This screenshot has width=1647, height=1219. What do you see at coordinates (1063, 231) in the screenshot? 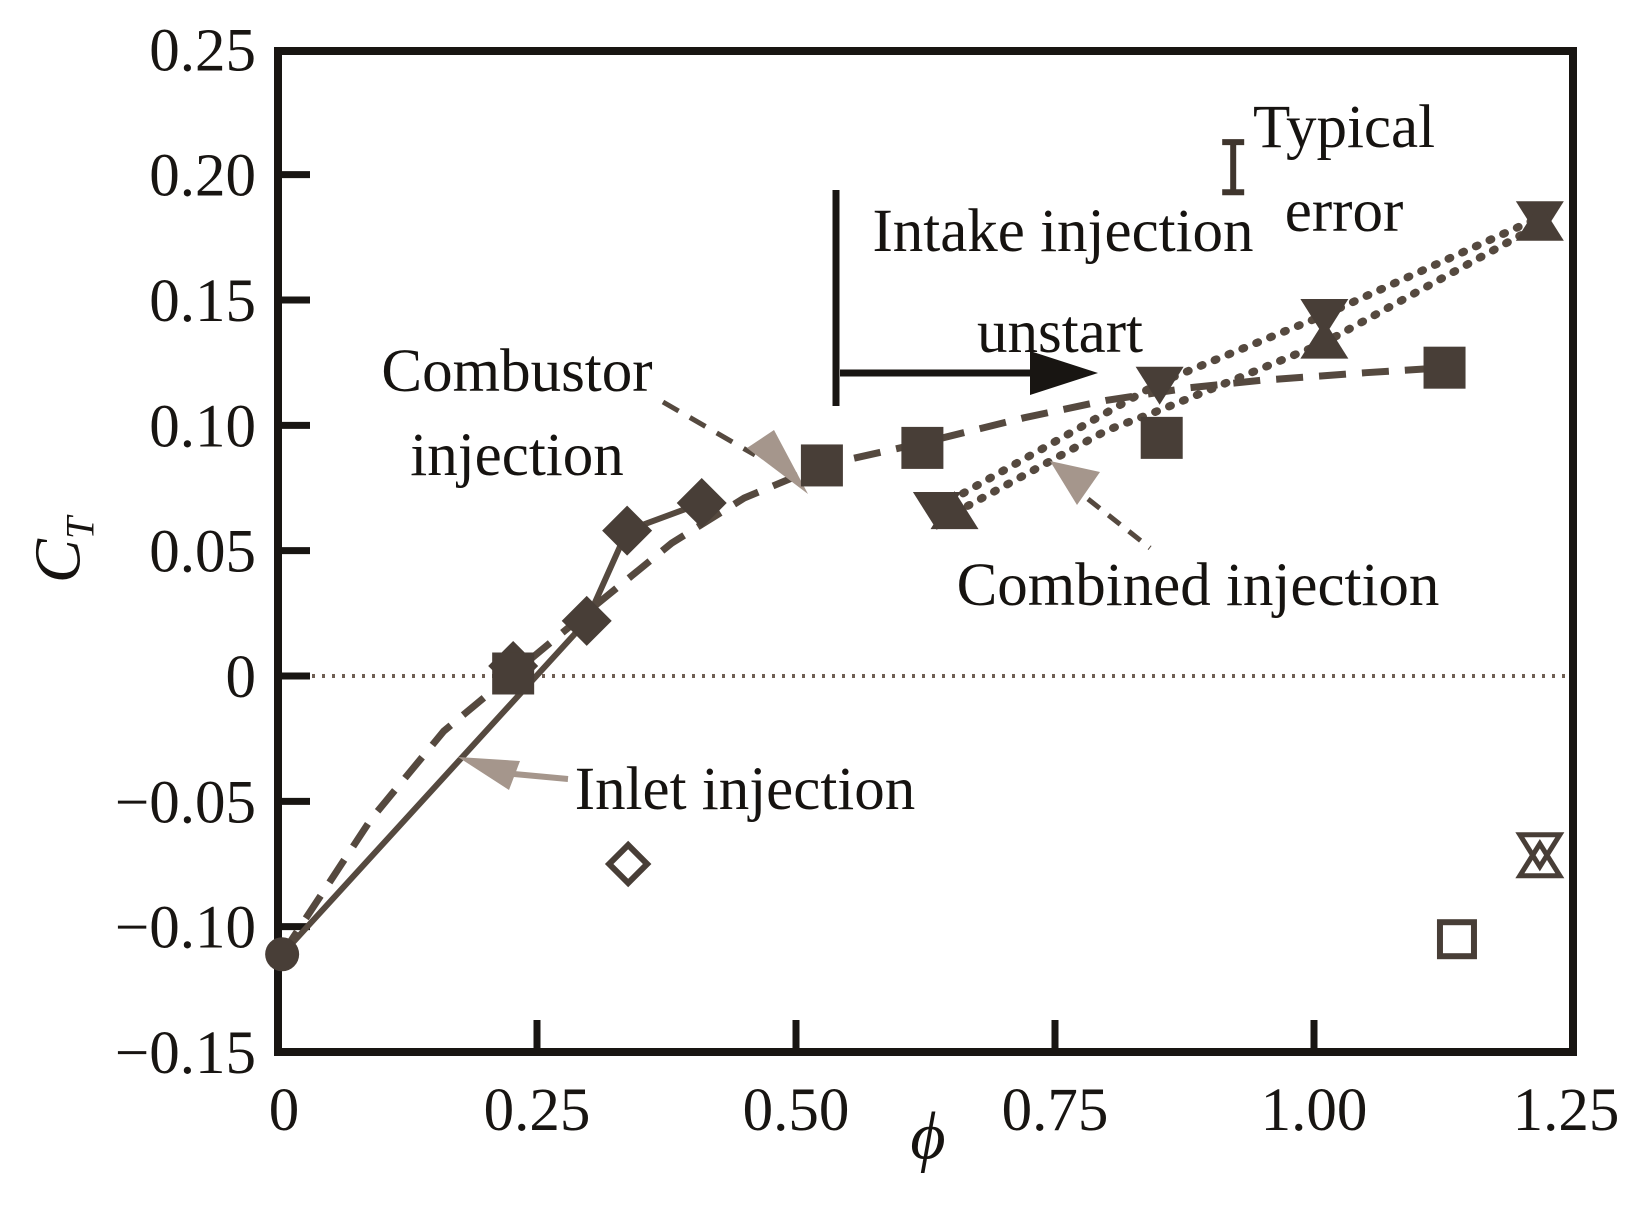
I see `label-intake-injection: Intake injection` at bounding box center [1063, 231].